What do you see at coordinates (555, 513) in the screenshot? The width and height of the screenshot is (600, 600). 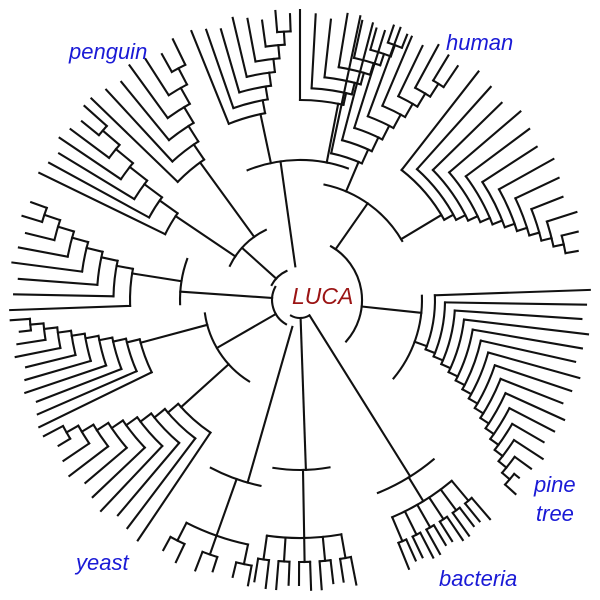 I see `label-tree: tree` at bounding box center [555, 513].